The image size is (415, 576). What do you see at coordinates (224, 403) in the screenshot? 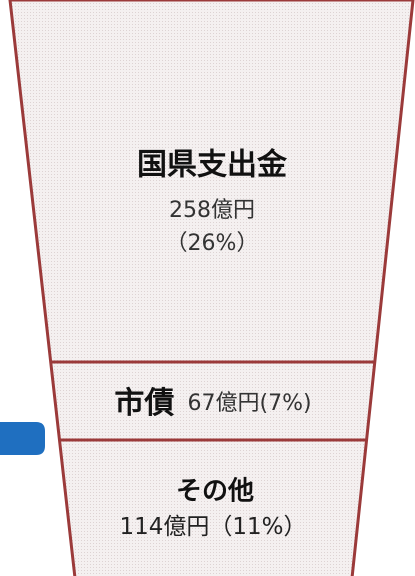
I see `segment-amount: 67億円` at bounding box center [224, 403].